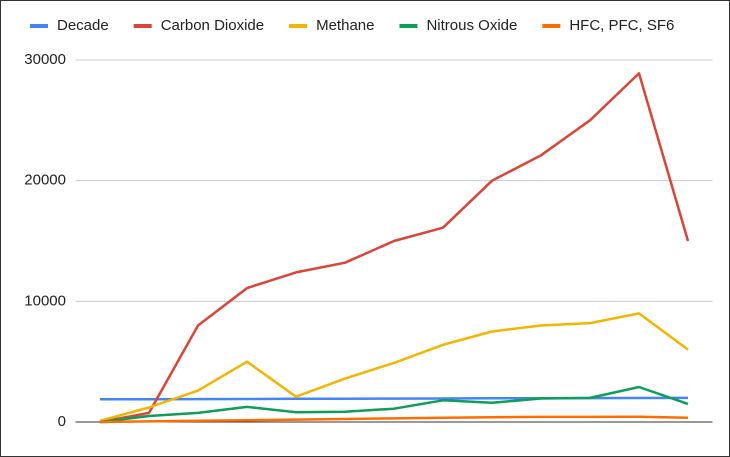 The image size is (730, 457). I want to click on y-tick-label: 0, so click(62, 421).